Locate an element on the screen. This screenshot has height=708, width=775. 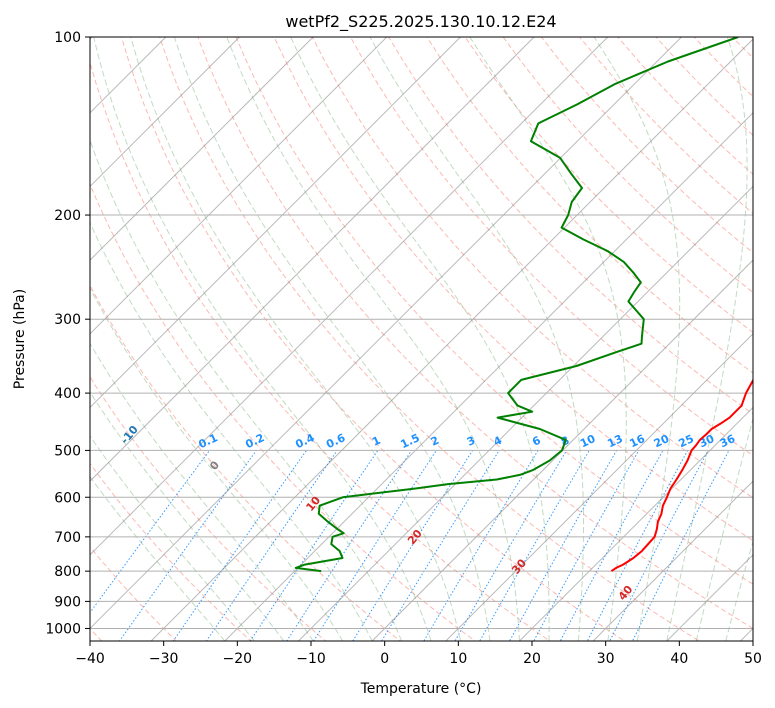
y-tick-label: 100 is located at coordinates (67, 38).